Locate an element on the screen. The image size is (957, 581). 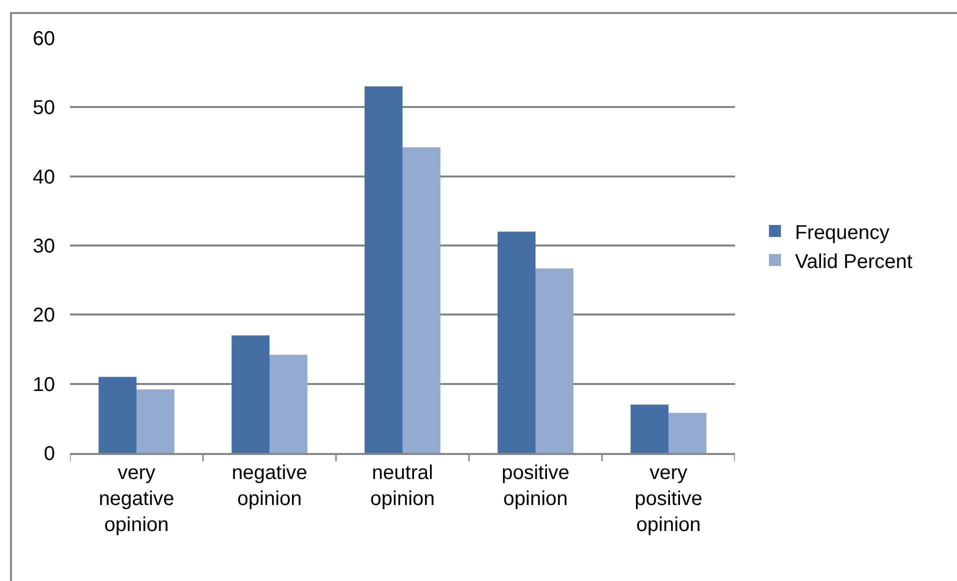
x-tick-label: neutral opinion is located at coordinates (402, 486).